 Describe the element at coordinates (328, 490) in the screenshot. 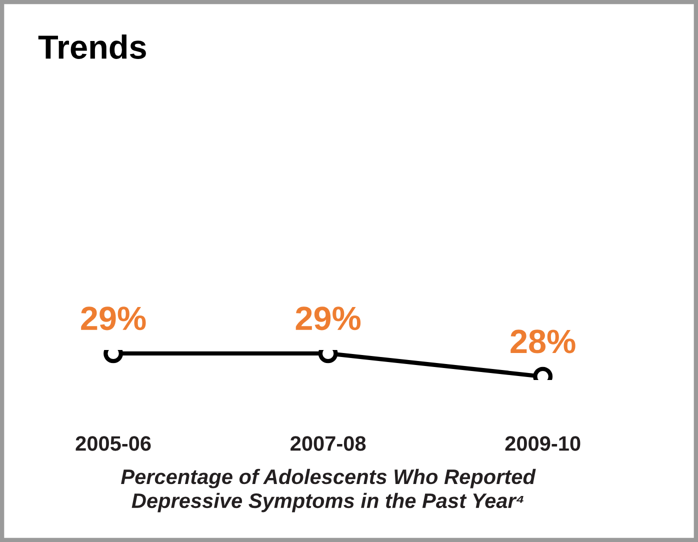

I see `x-axis-title: Percentage of Adolescents Who Reported Depressive Symptoms in the Past Year⁴` at that location.